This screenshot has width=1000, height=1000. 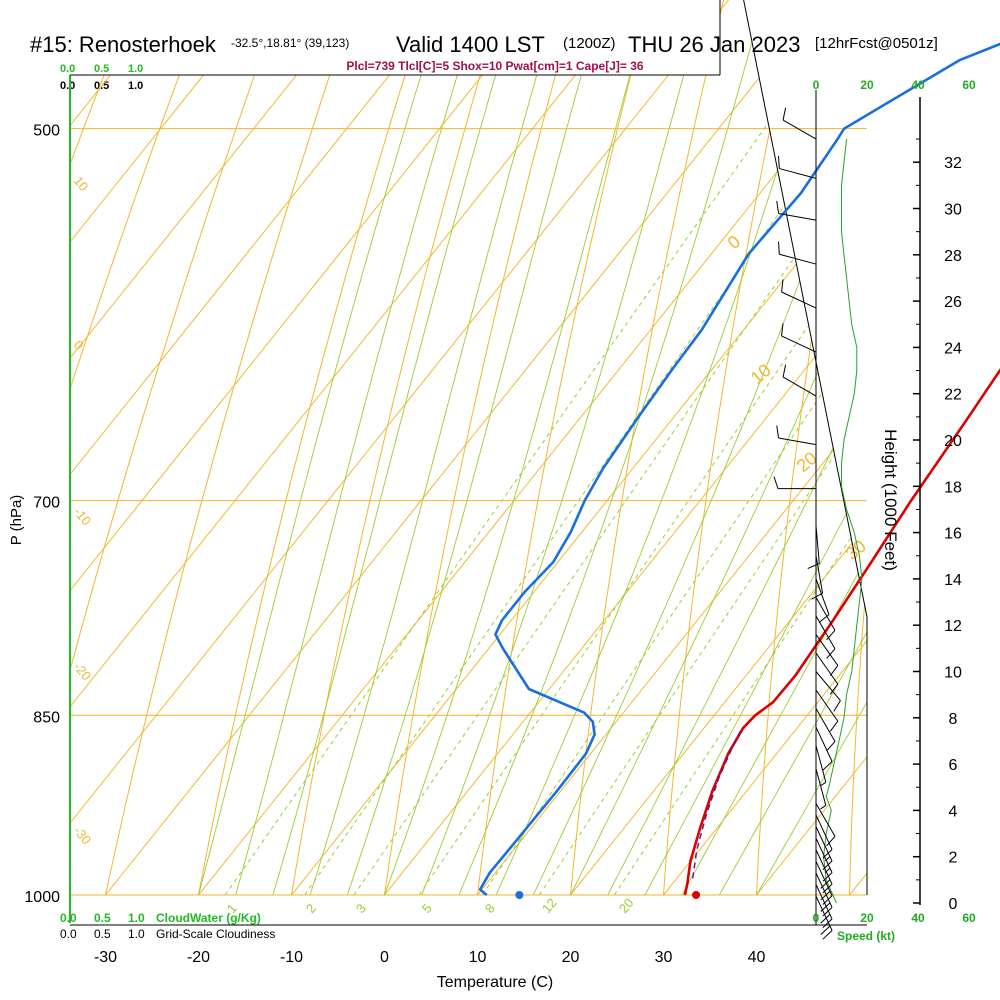 I want to click on pressure-tick-label: 500, so click(x=46, y=131).